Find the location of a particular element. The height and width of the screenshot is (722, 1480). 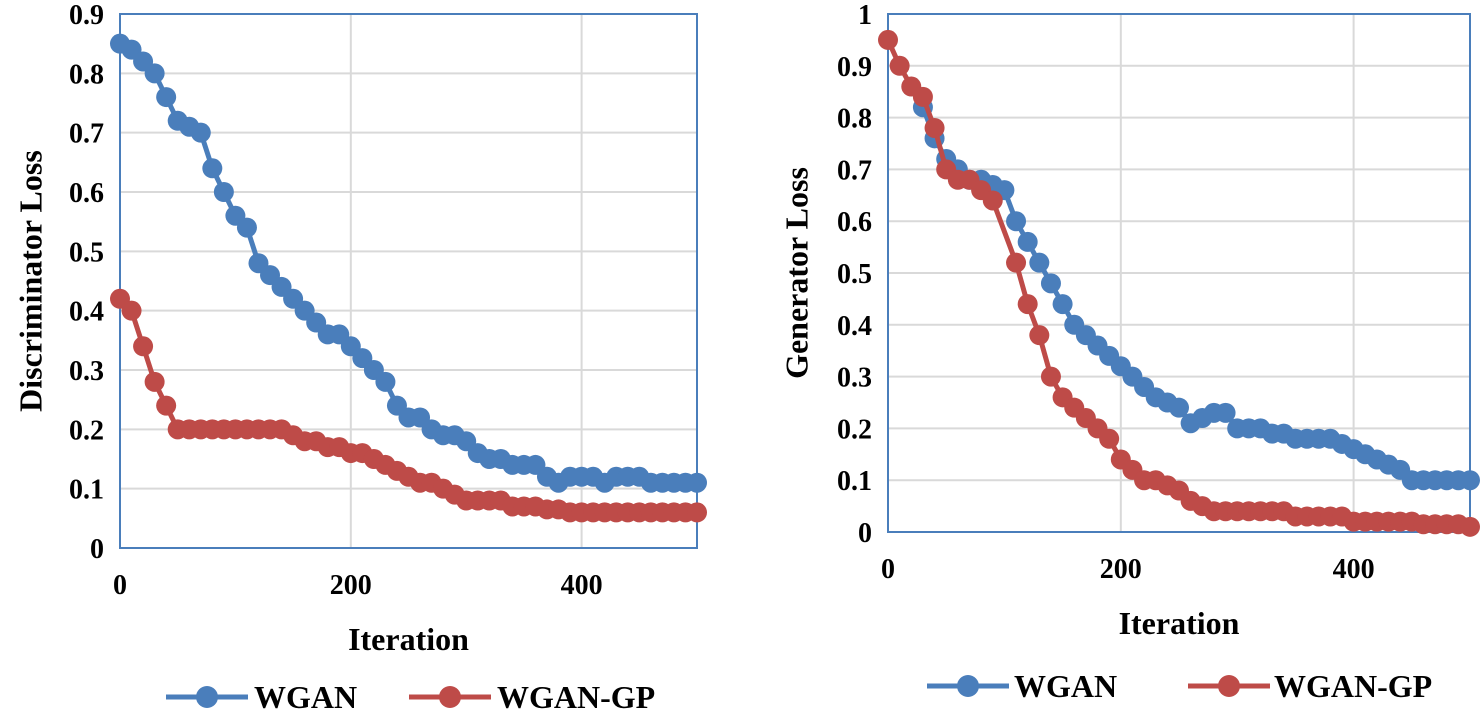

y-tick-label: 1 is located at coordinates (865, 15).